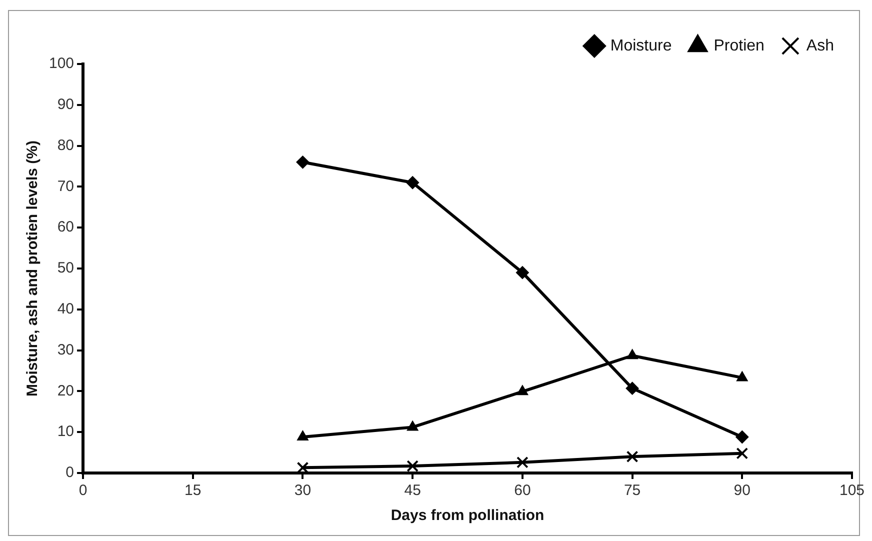 The width and height of the screenshot is (872, 541). Describe the element at coordinates (303, 491) in the screenshot. I see `x-tick-label: 30` at that location.